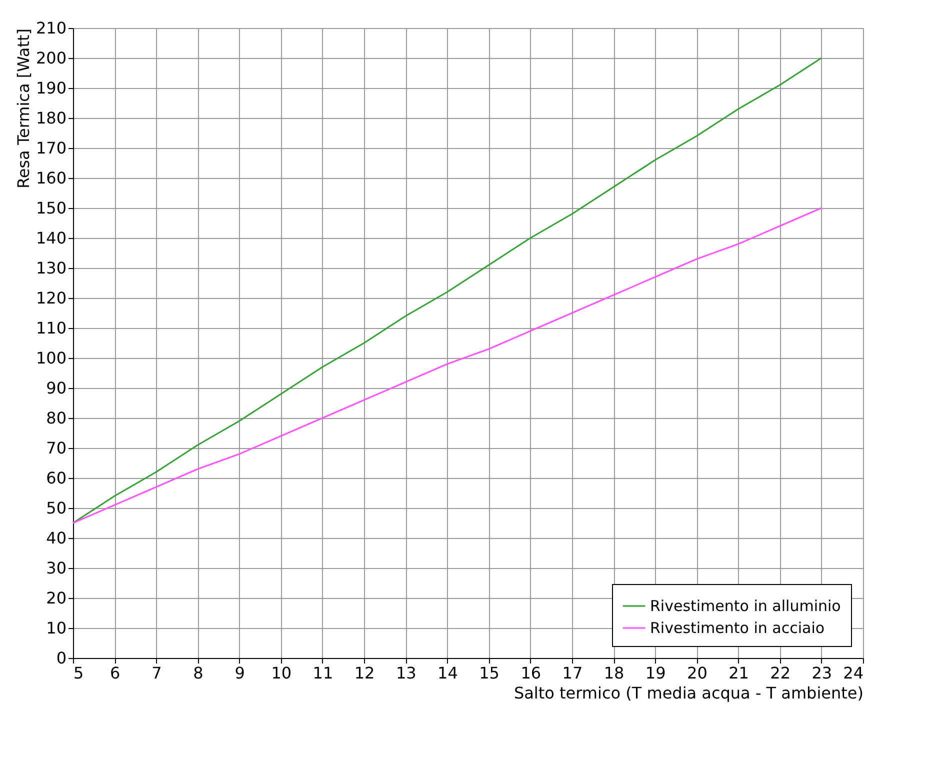 This screenshot has height=769, width=939. Describe the element at coordinates (406, 673) in the screenshot. I see `x-tick-label: 13` at that location.